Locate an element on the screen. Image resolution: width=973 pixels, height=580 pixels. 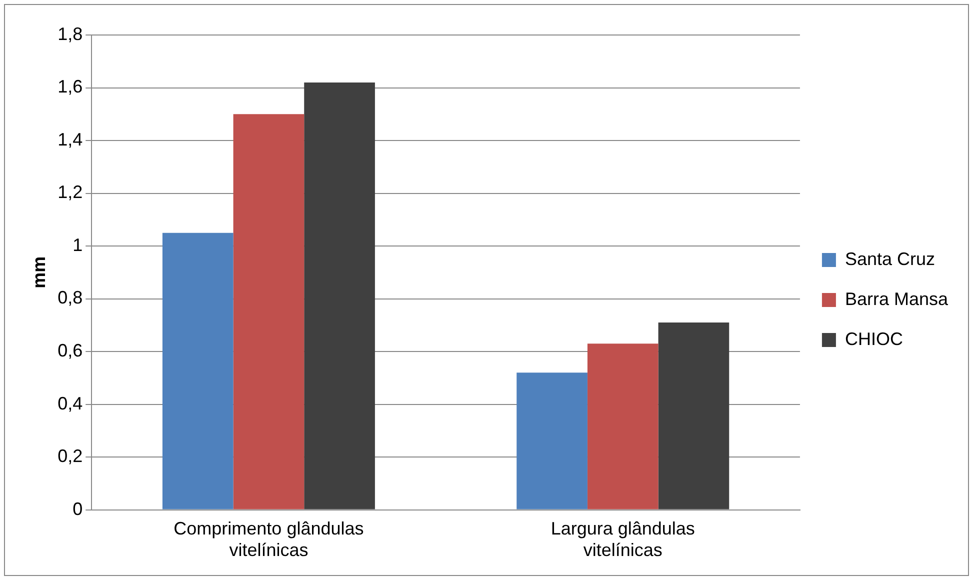
y-tick-label: 1,4 is located at coordinates (70, 139).